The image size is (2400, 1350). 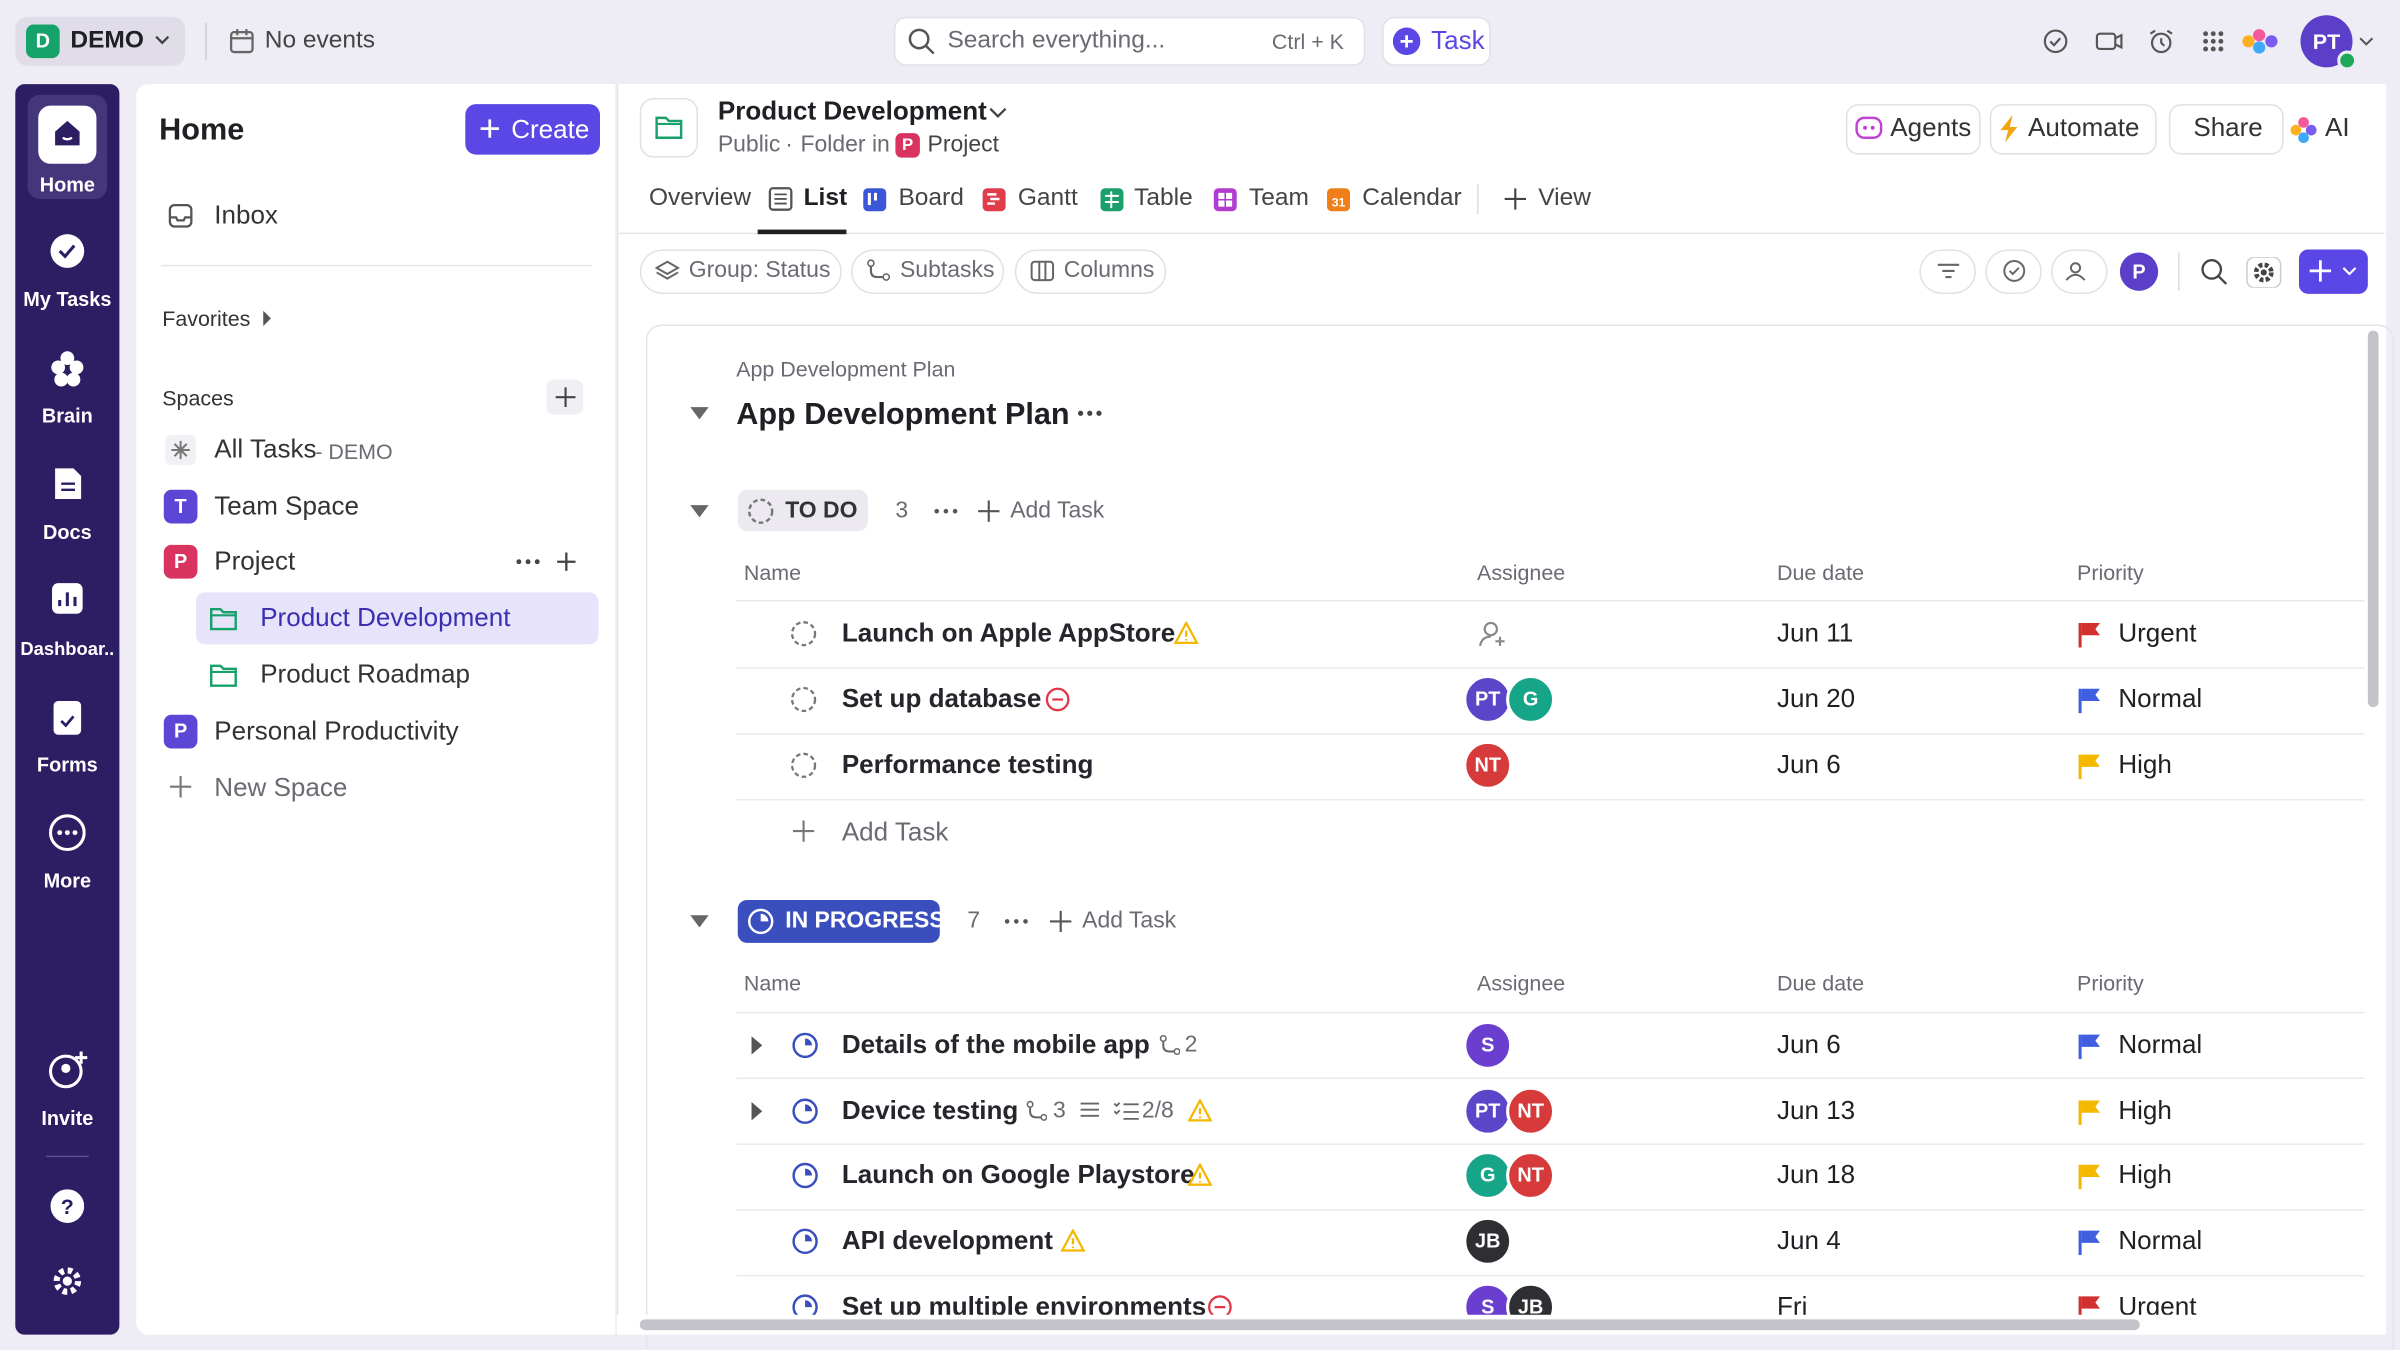 What do you see at coordinates (1564, 198) in the screenshot?
I see `tab: View` at bounding box center [1564, 198].